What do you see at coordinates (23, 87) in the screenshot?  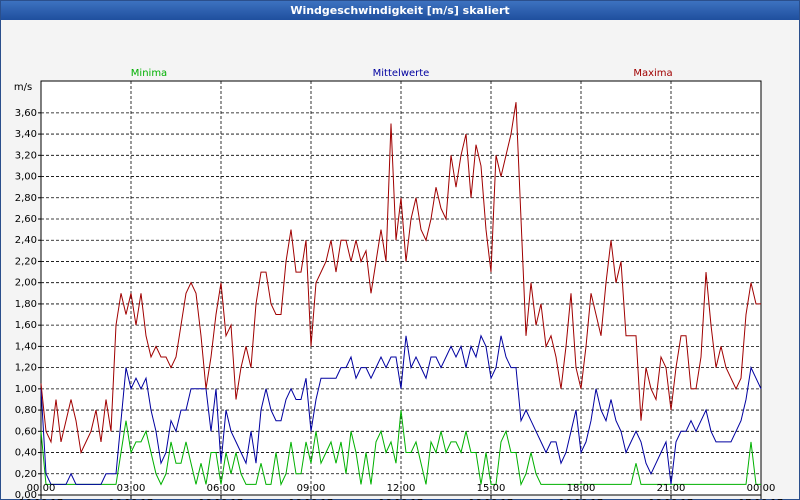 I see `y-axis-label: m/s` at bounding box center [23, 87].